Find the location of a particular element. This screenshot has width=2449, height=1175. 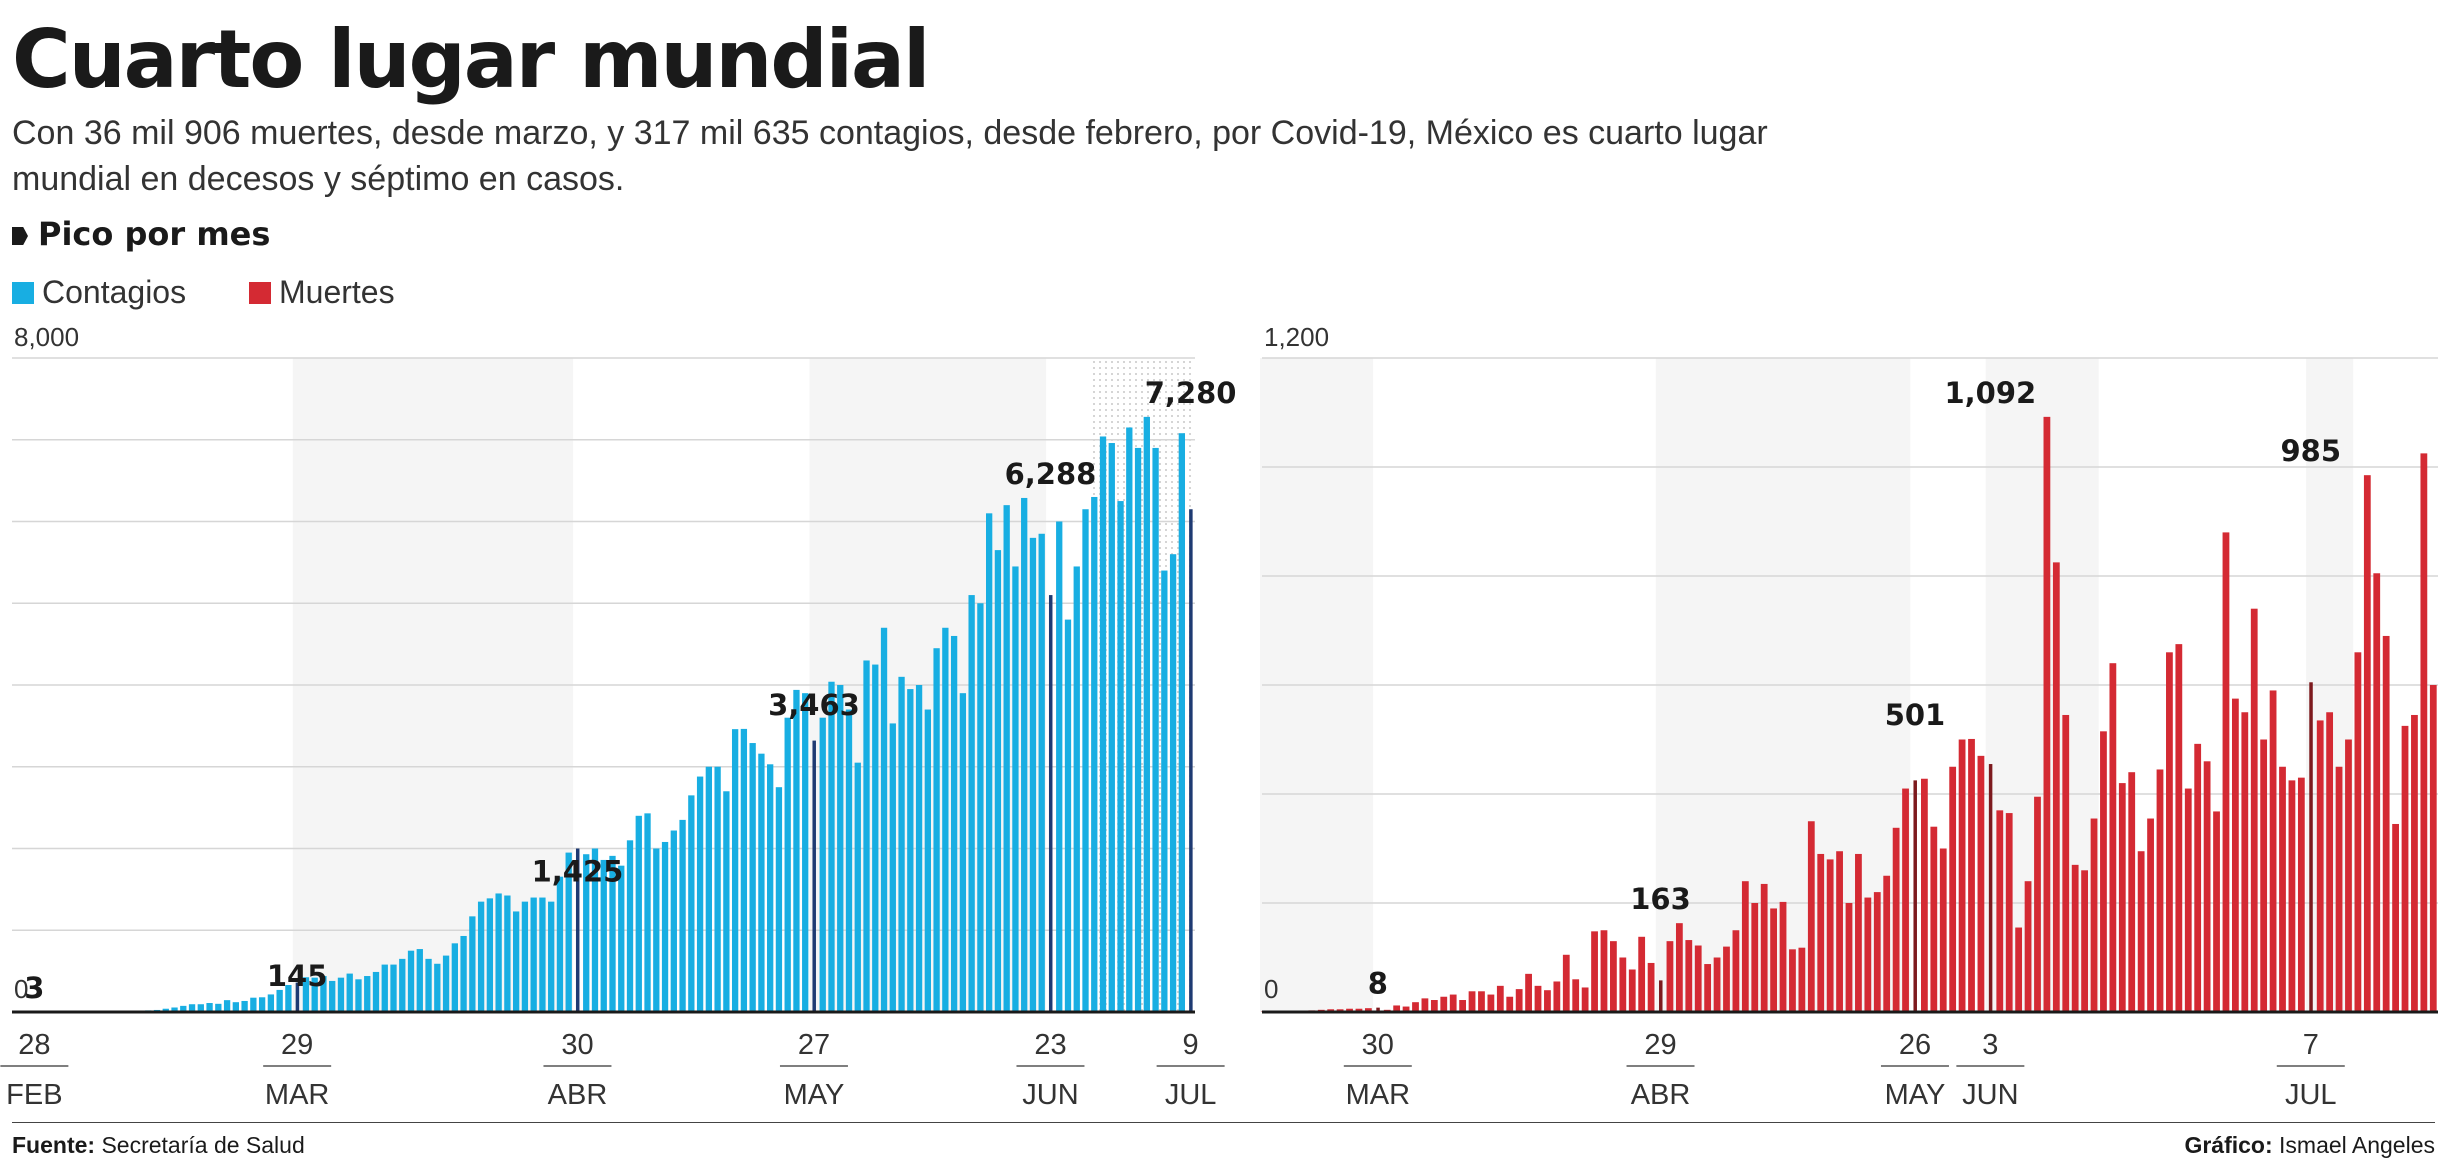

x-tick-day-muertes: 3 is located at coordinates (1990, 1045).